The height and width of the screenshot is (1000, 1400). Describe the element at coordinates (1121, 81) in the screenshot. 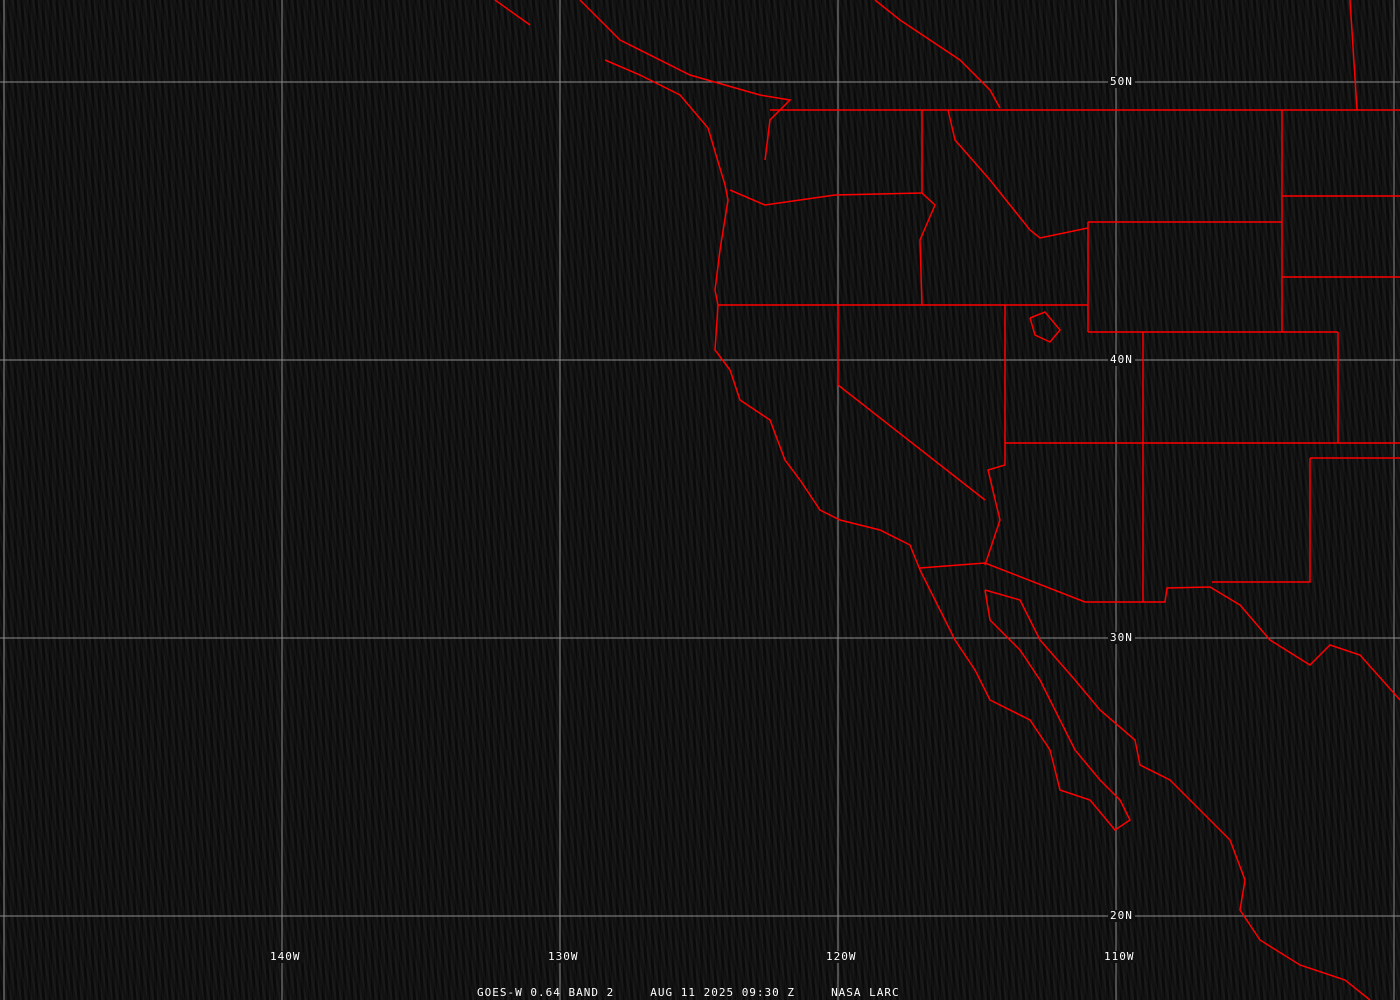

I see `lat-label-50n: 50N` at that location.